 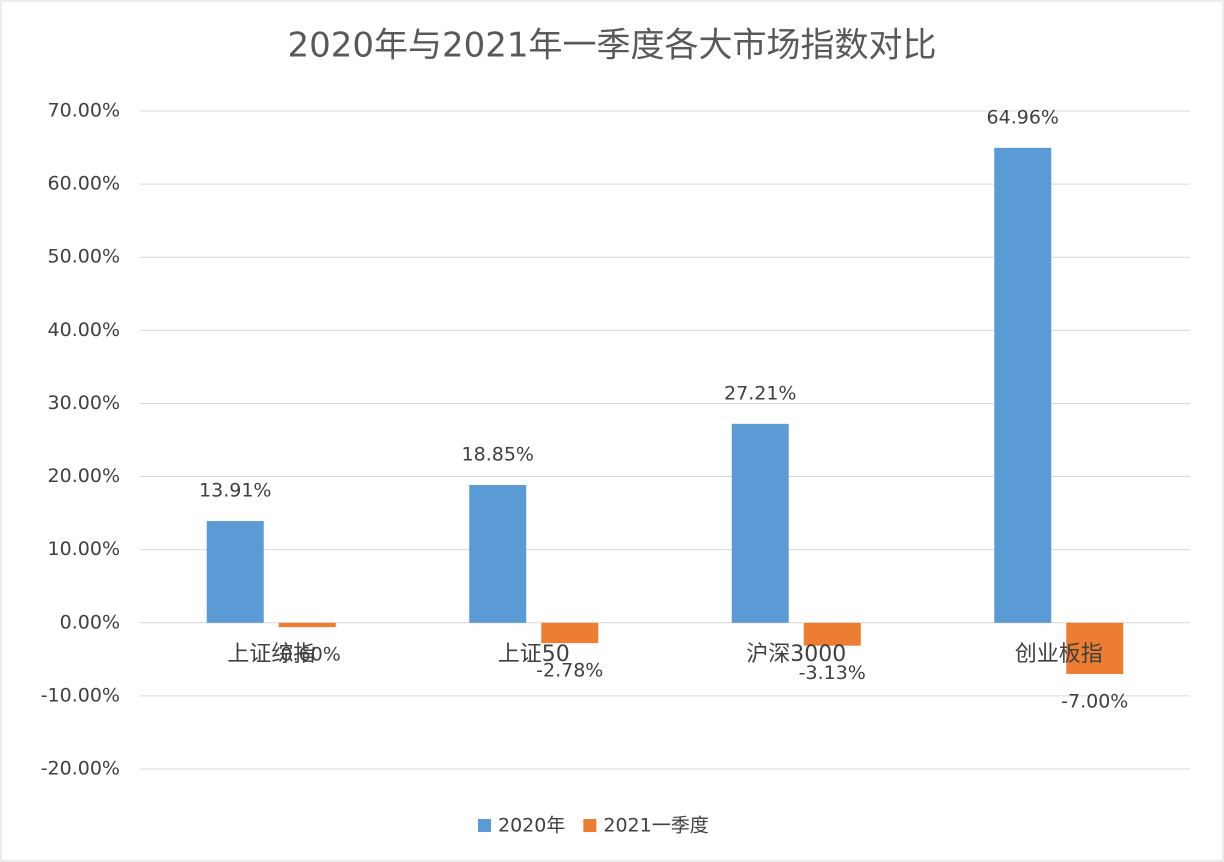 What do you see at coordinates (796, 654) in the screenshot?
I see `x-tick-label: 沪深3000` at bounding box center [796, 654].